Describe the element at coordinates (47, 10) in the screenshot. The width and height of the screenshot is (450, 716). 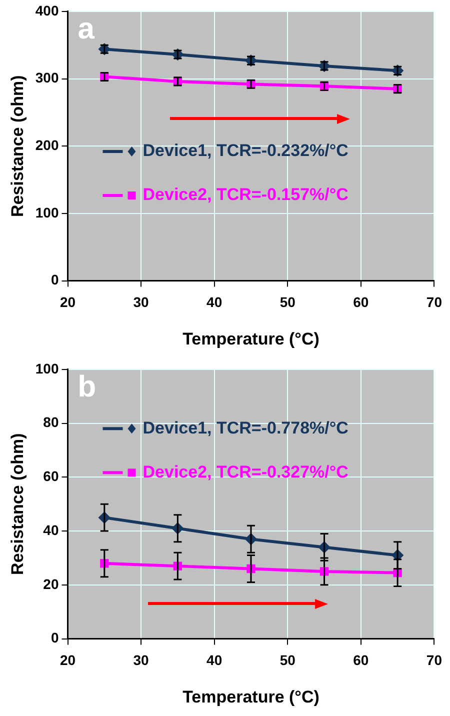
I see `y-tick-label: 400` at that location.